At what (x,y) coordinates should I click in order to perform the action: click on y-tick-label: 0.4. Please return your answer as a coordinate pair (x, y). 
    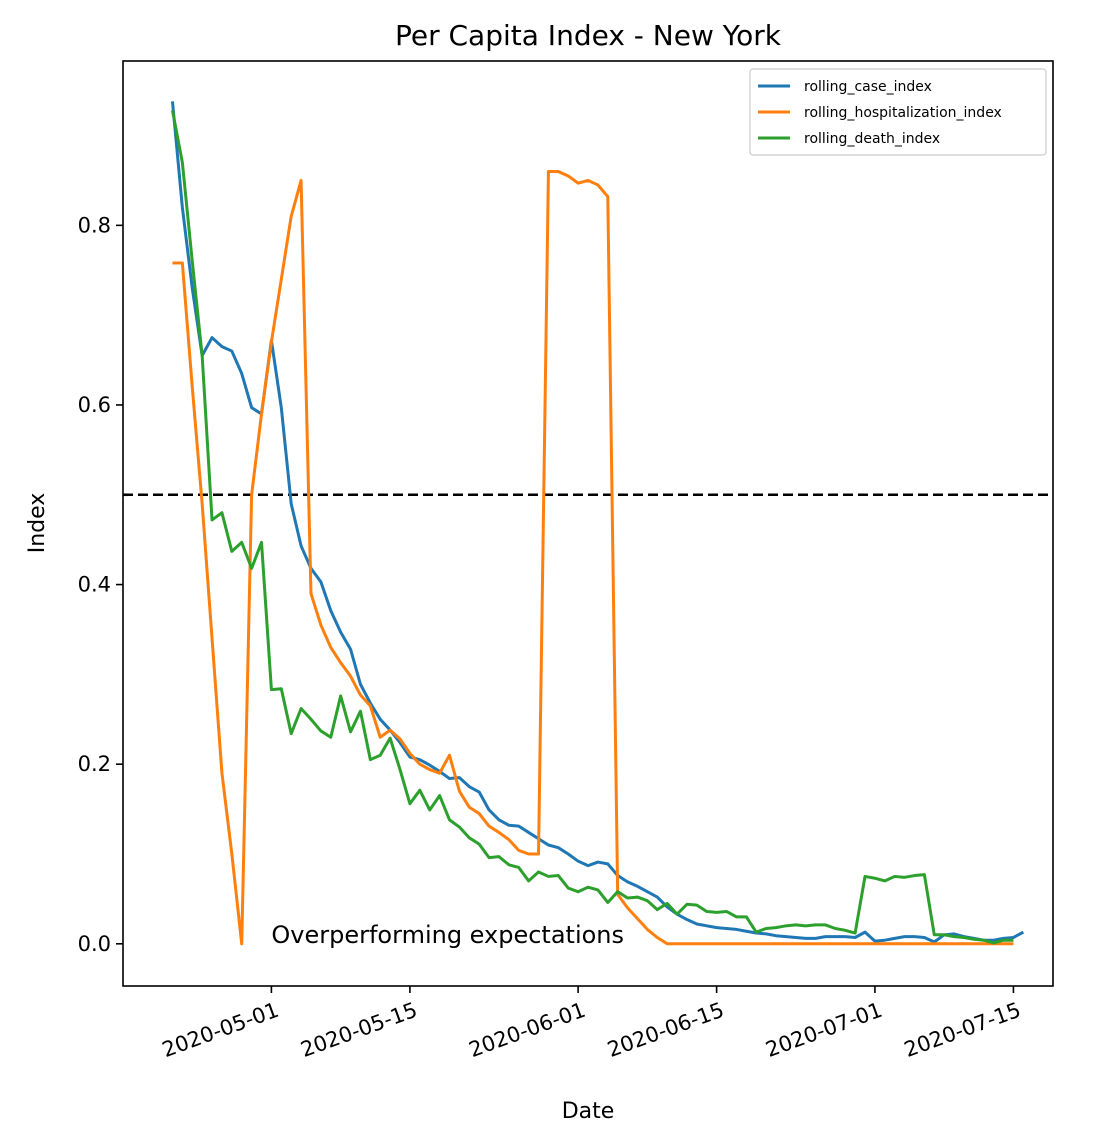
    Looking at the image, I should click on (94, 585).